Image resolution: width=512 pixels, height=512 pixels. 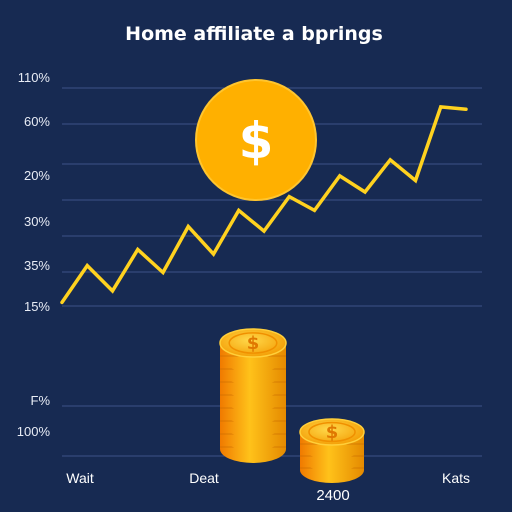 What do you see at coordinates (268, 478) in the screenshot?
I see `x-axis-ticks: Wait Deat Kats` at bounding box center [268, 478].